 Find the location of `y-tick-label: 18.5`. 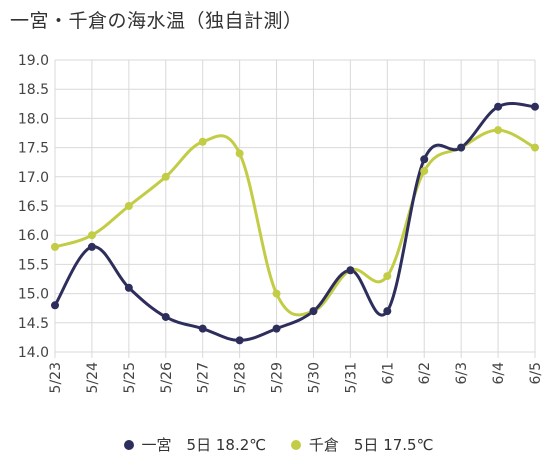

y-tick-label: 18.5 is located at coordinates (33, 90).